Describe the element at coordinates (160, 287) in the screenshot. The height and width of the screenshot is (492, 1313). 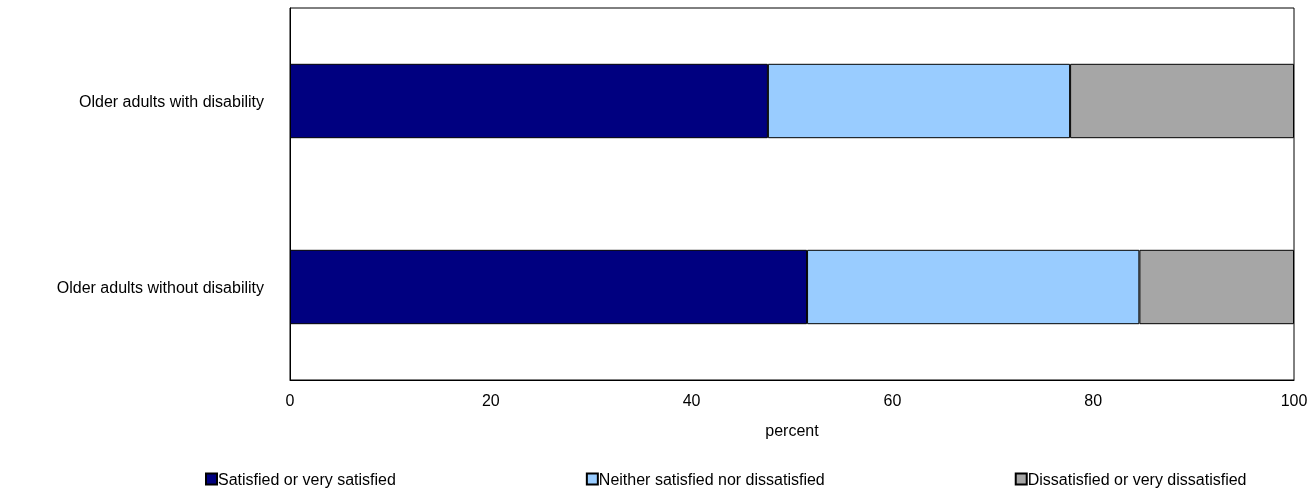
I see `y-tick-label: Older adults without disability` at that location.